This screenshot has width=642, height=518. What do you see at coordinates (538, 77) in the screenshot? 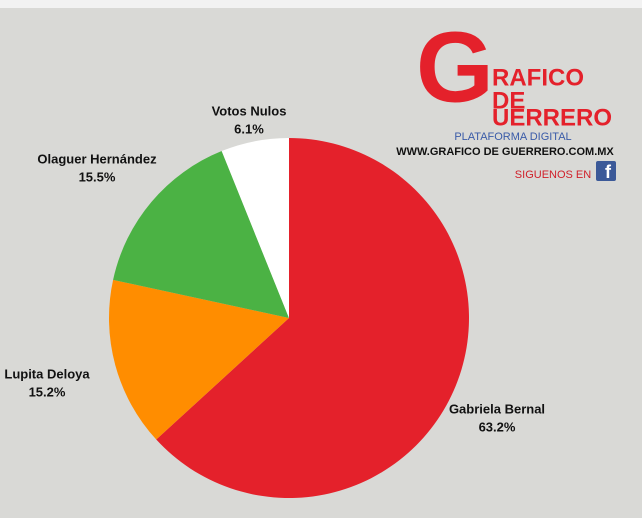
I see `logo-line: RAFICO` at bounding box center [538, 77].